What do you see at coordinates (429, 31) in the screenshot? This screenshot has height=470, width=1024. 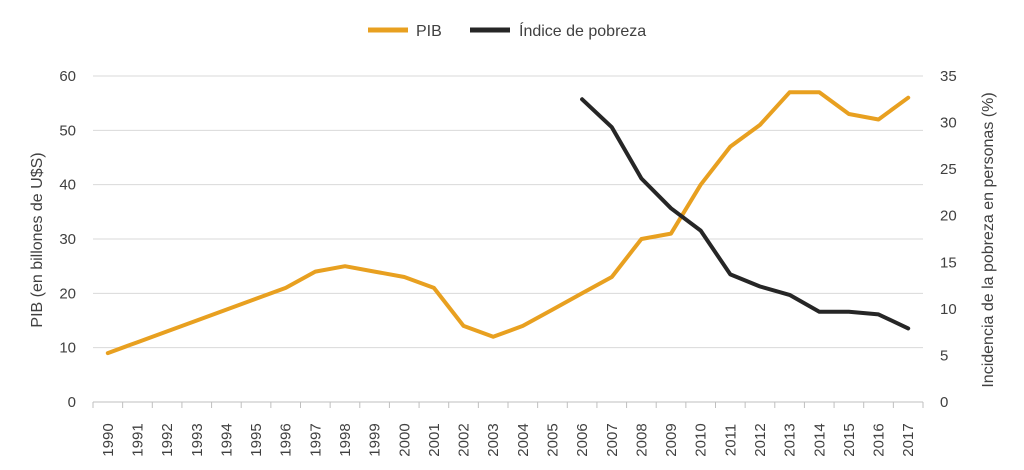 I see `legend-label: PIB` at bounding box center [429, 31].